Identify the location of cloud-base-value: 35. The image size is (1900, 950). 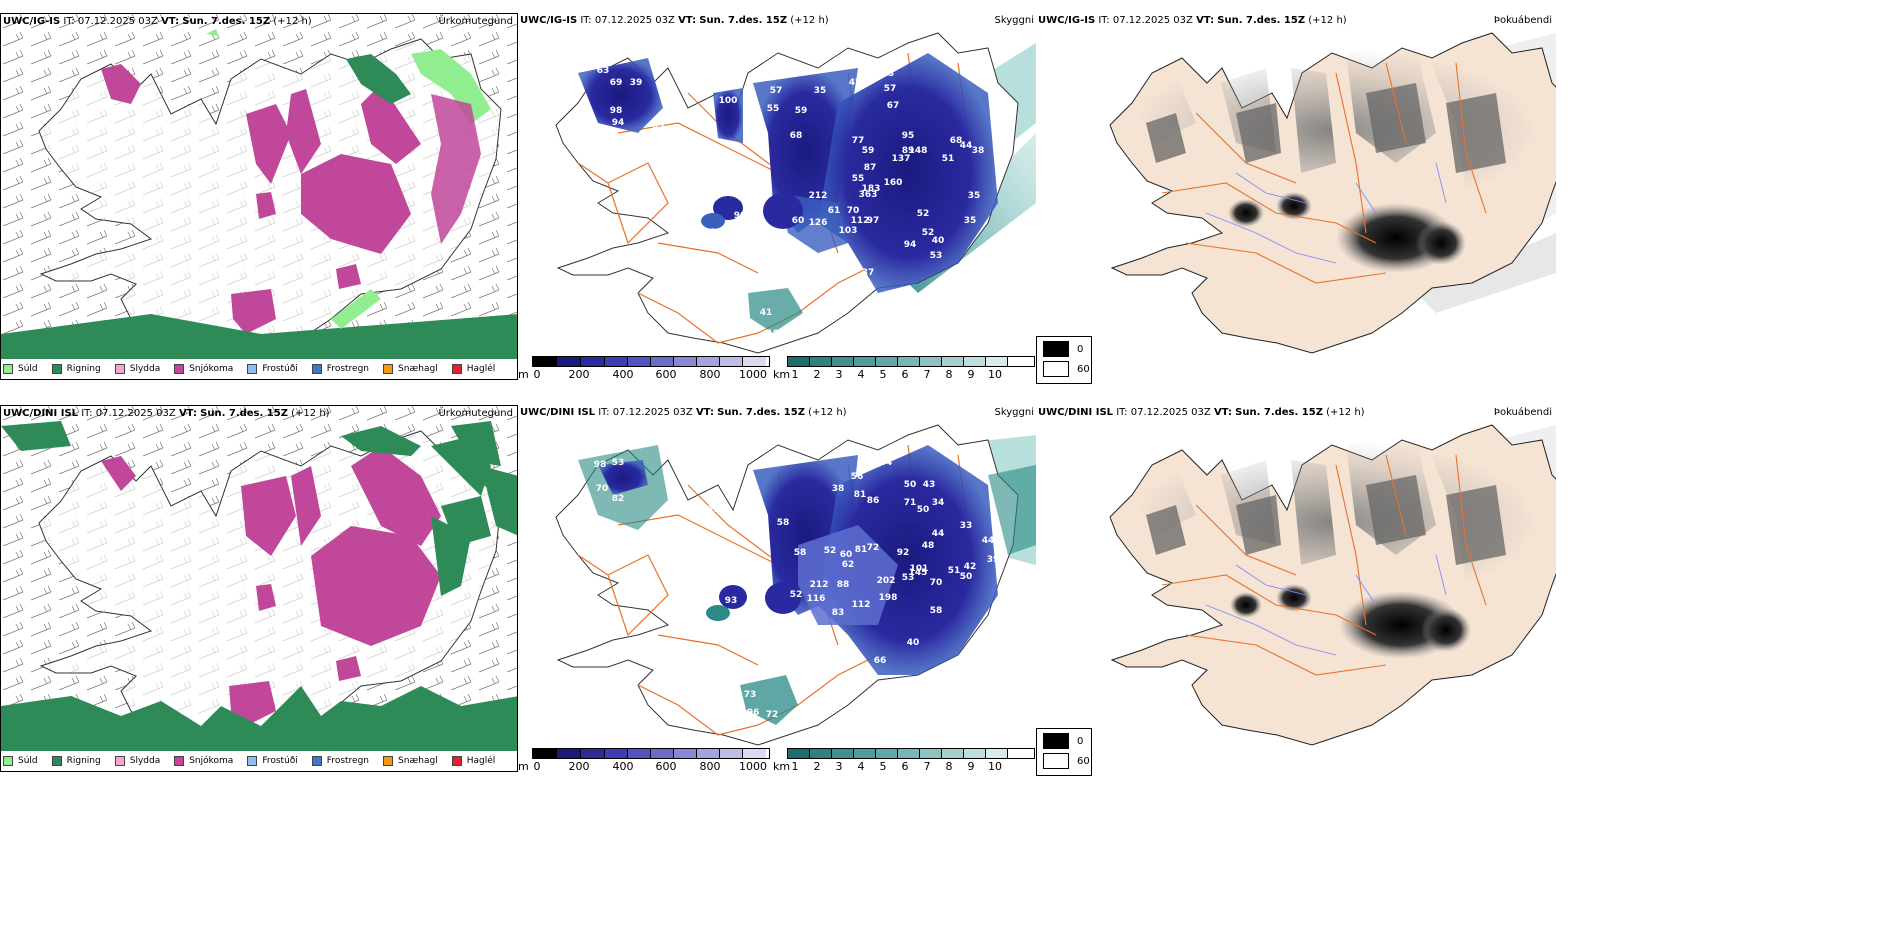
(970, 221).